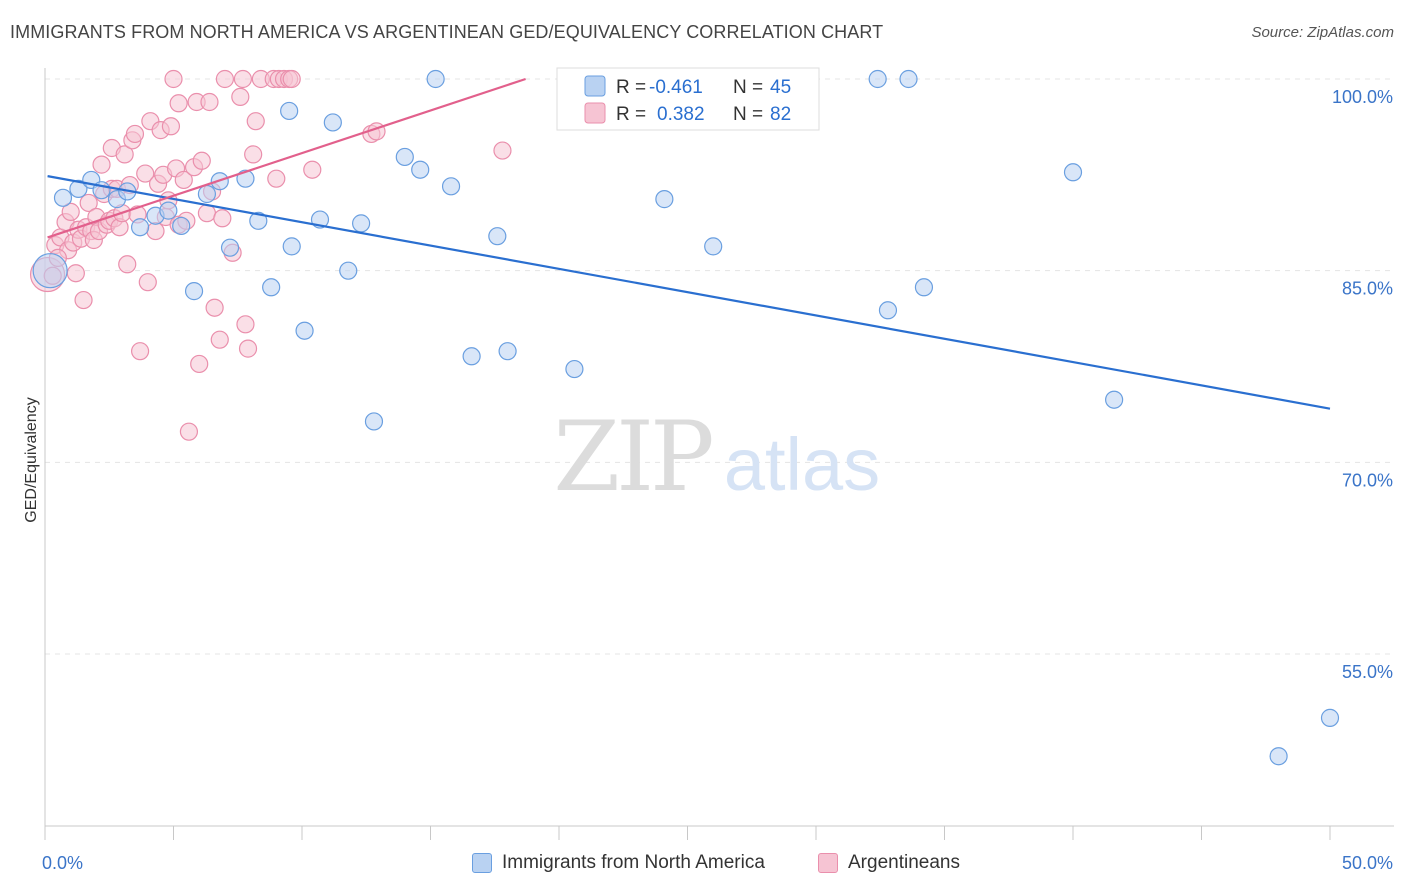 The width and height of the screenshot is (1406, 892). Describe the element at coordinates (1367, 863) in the screenshot. I see `x-tick-label-end: 50.0%` at that location.